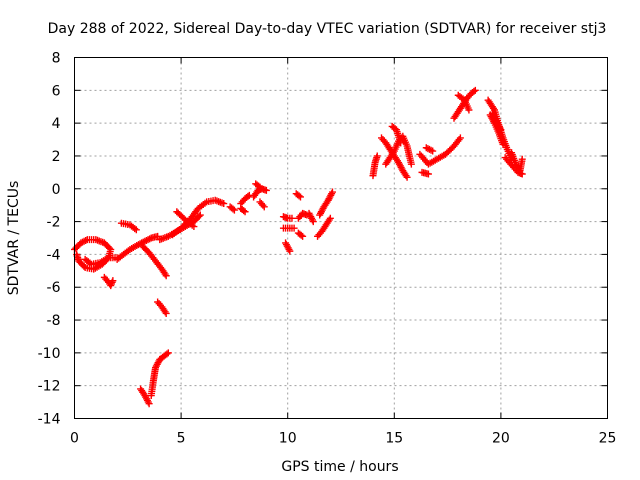 This screenshot has height=480, width=640. What do you see at coordinates (181, 439) in the screenshot?
I see `x-tick-label: 5` at bounding box center [181, 439].